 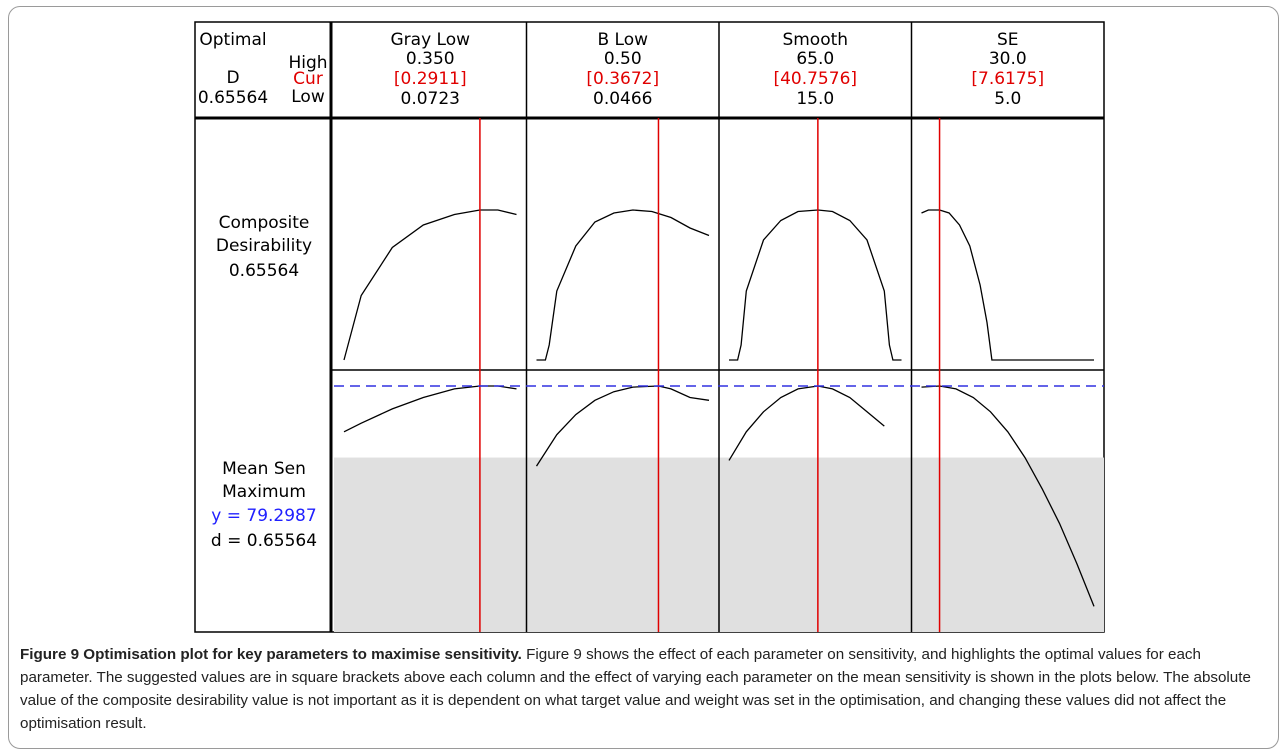 What do you see at coordinates (815, 59) in the screenshot?
I see `factor-high-value: 65.0` at bounding box center [815, 59].